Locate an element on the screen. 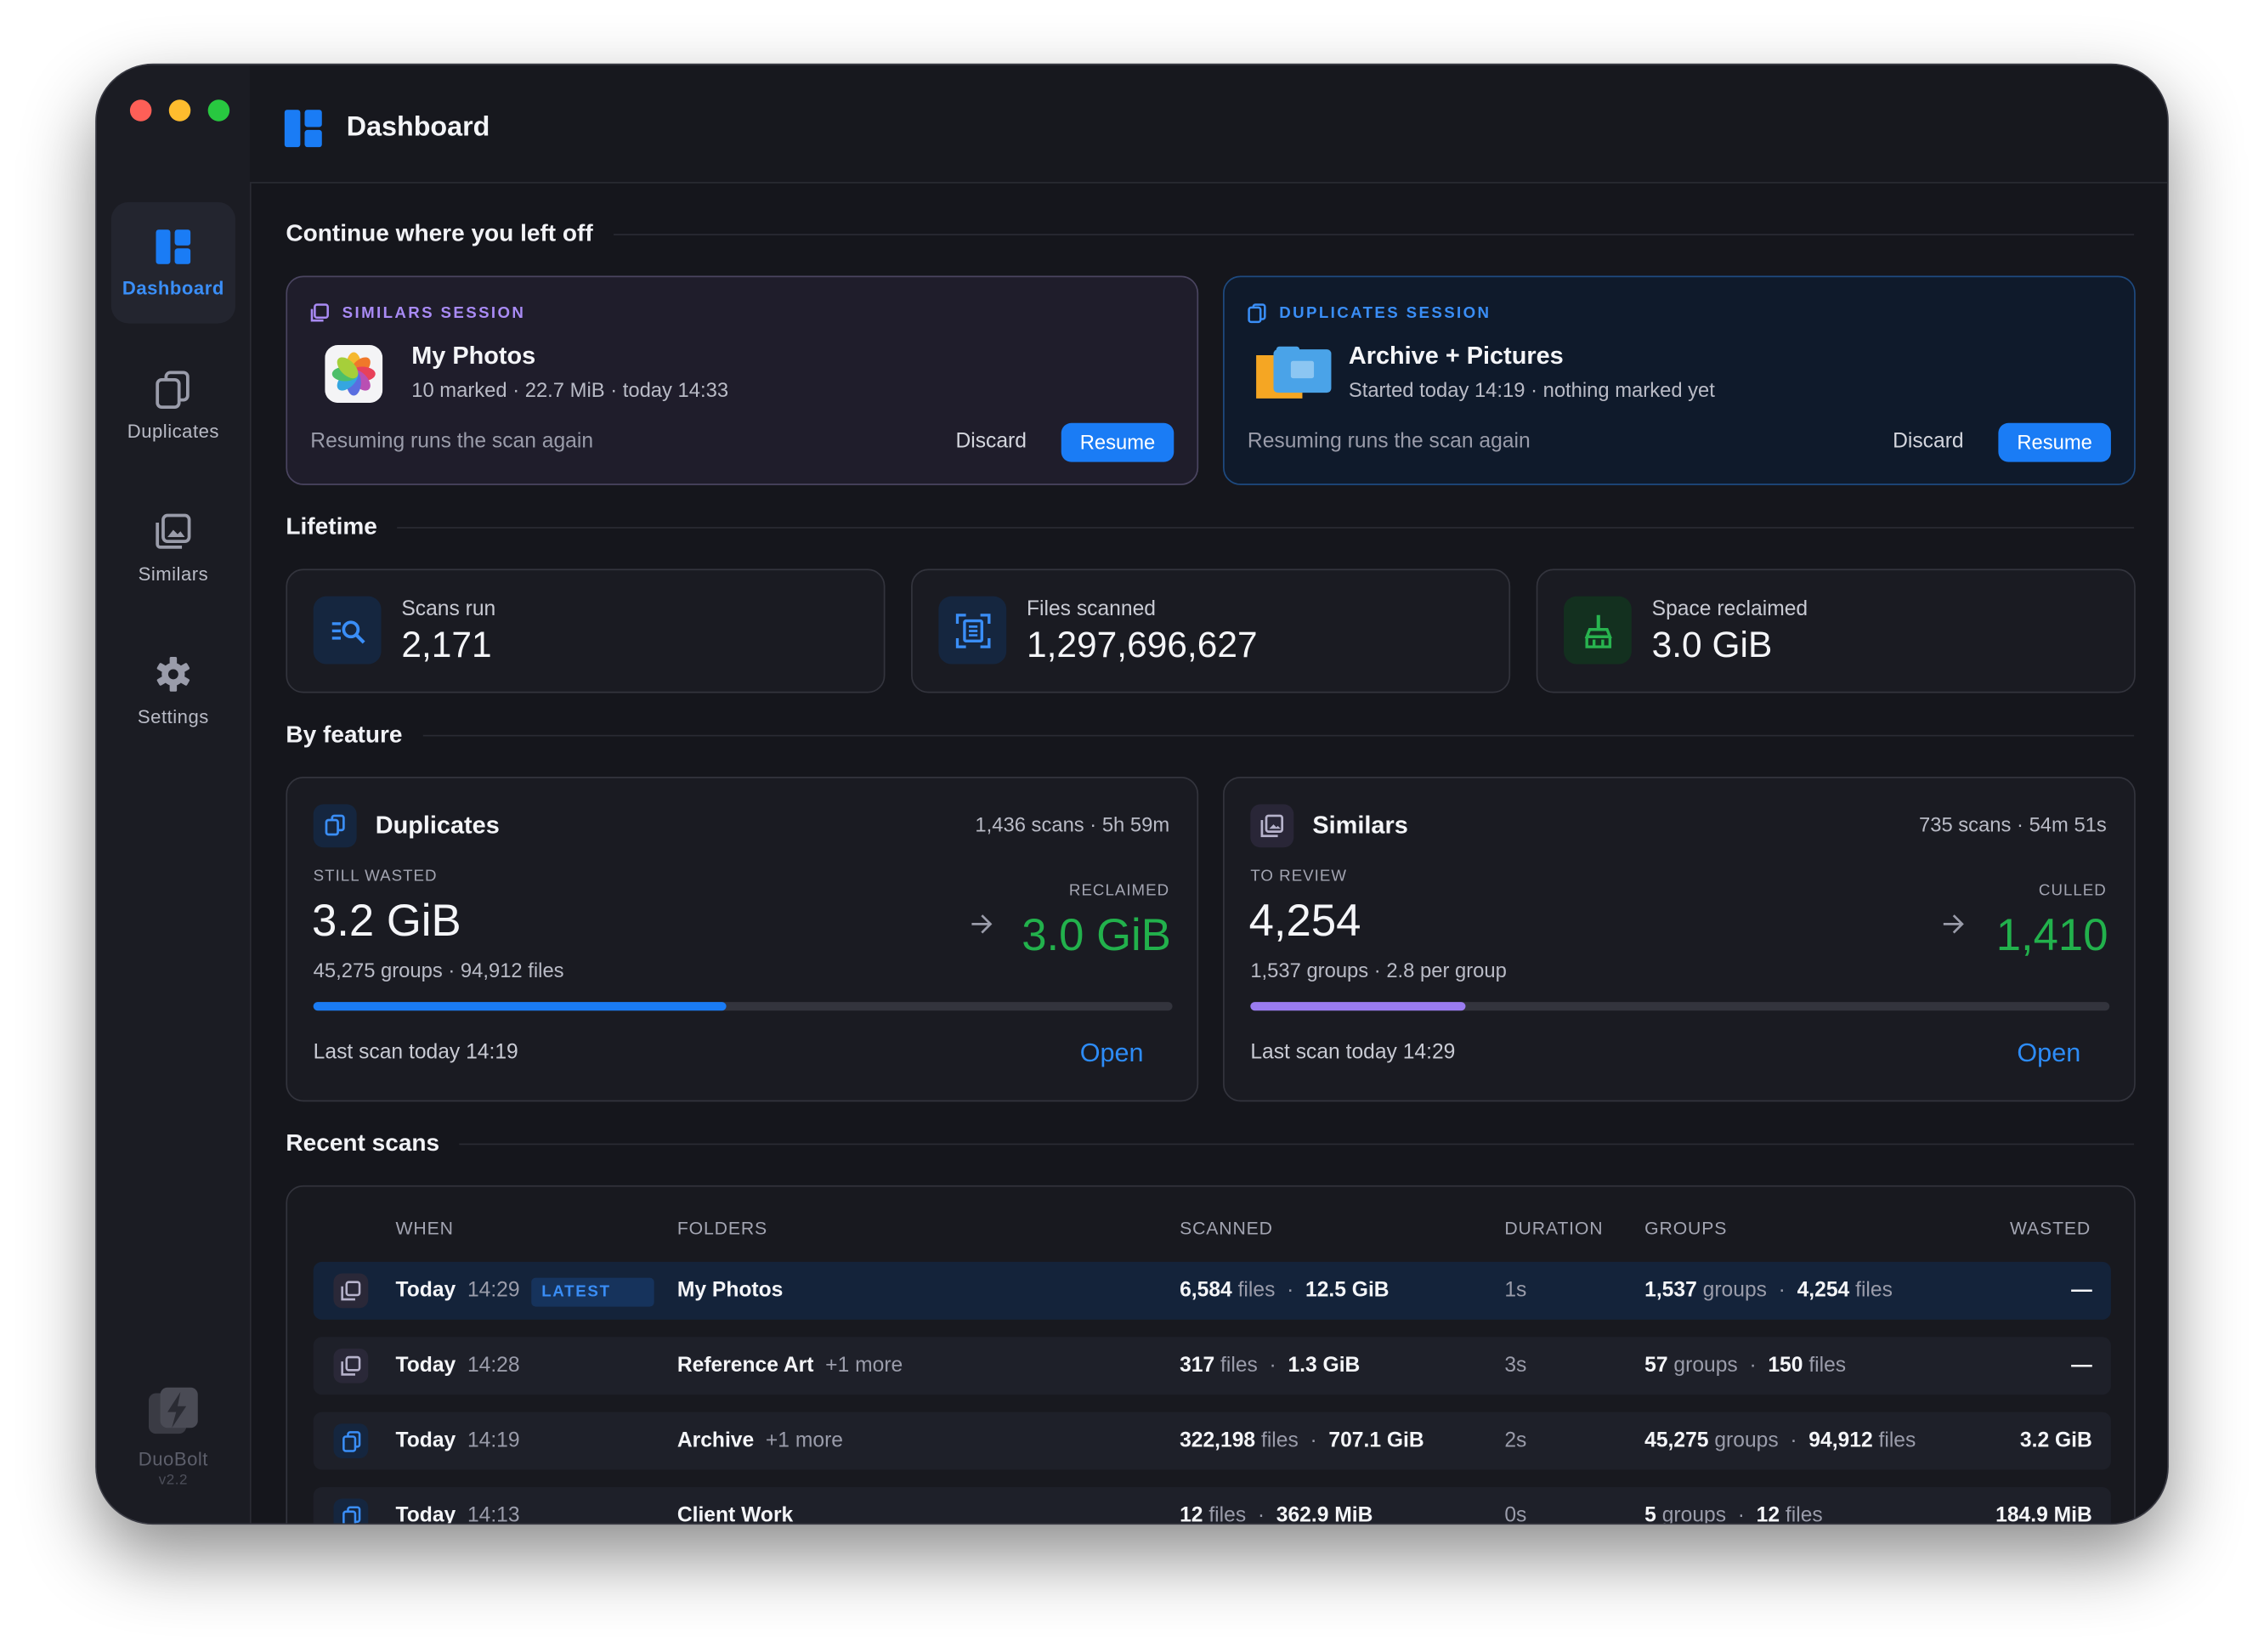  feature-name: Duplicates is located at coordinates (437, 825).